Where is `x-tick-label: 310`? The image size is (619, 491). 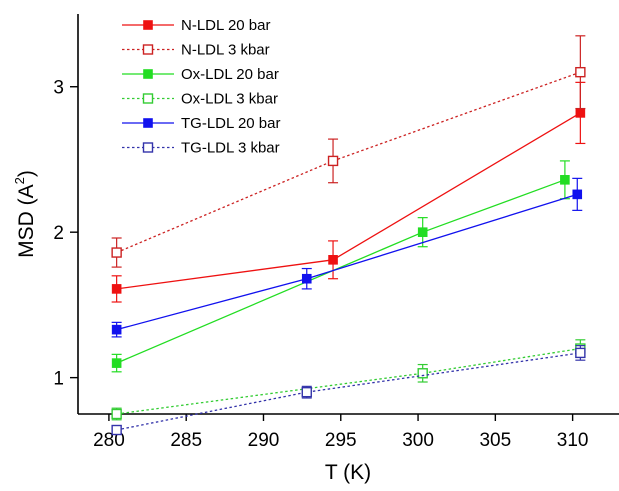
x-tick-label: 310 is located at coordinates (573, 440).